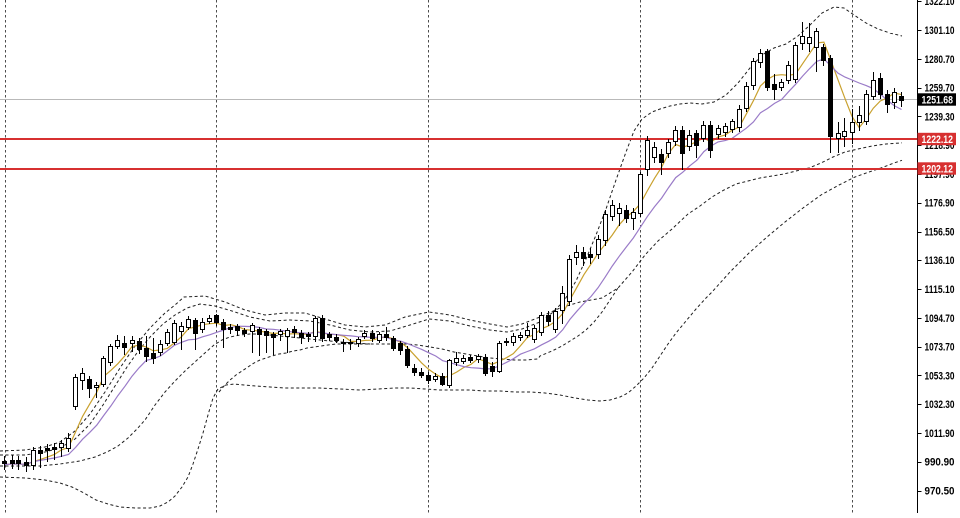 The image size is (960, 518). Describe the element at coordinates (940, 204) in the screenshot. I see `svg-text: 1176.90` at that location.